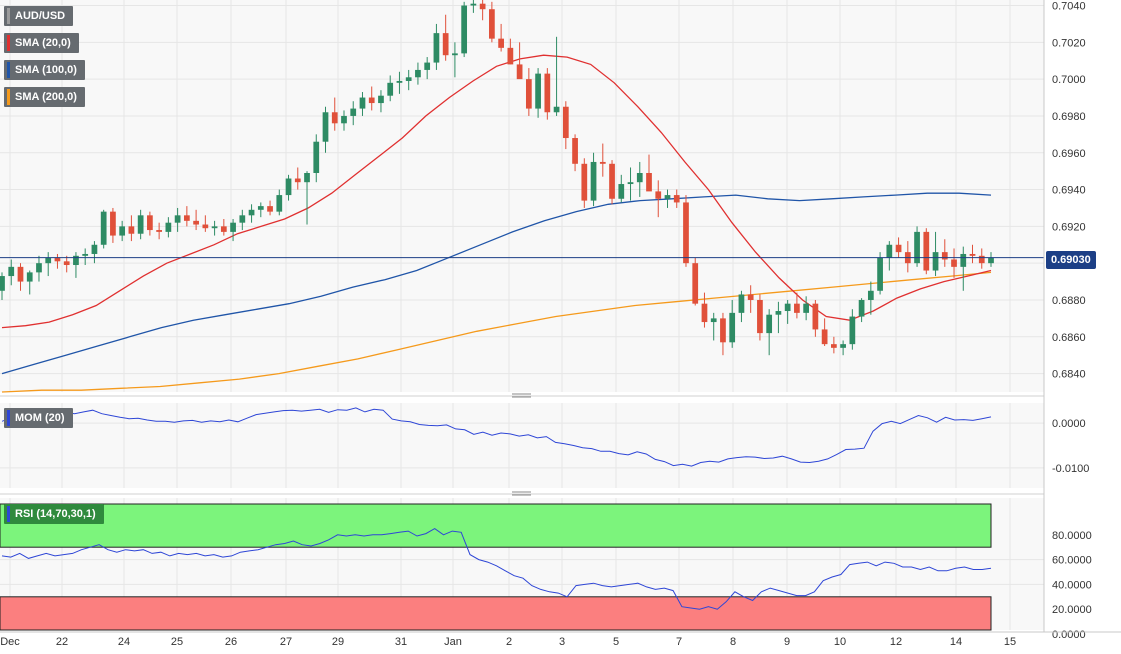  I want to click on x-tick-label: 15, so click(1010, 642).